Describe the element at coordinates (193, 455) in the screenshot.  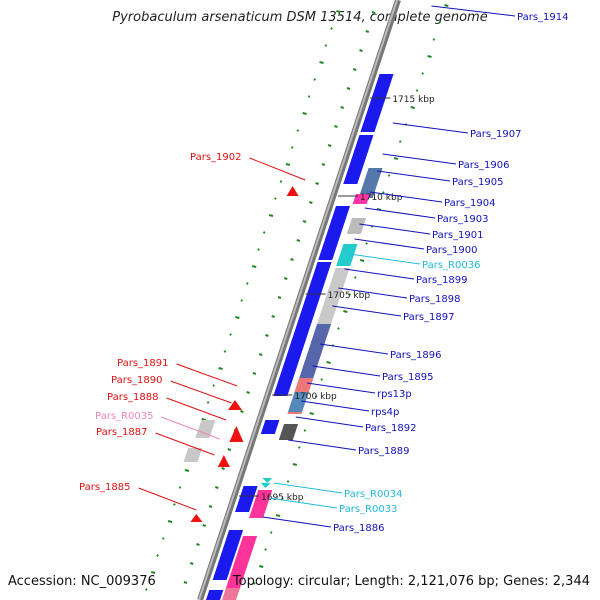
I see `grey-gene` at that location.